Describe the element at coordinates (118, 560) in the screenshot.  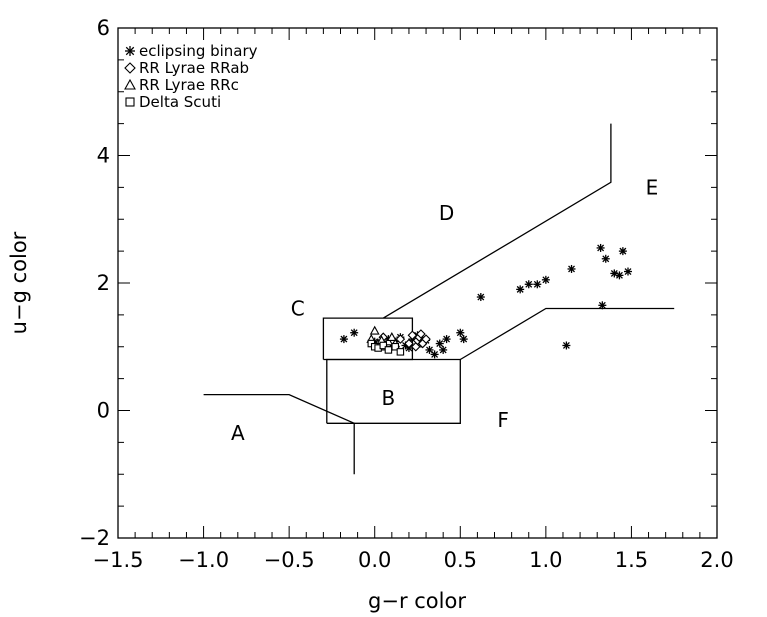
I see `x-tick-label: −1.5` at that location.